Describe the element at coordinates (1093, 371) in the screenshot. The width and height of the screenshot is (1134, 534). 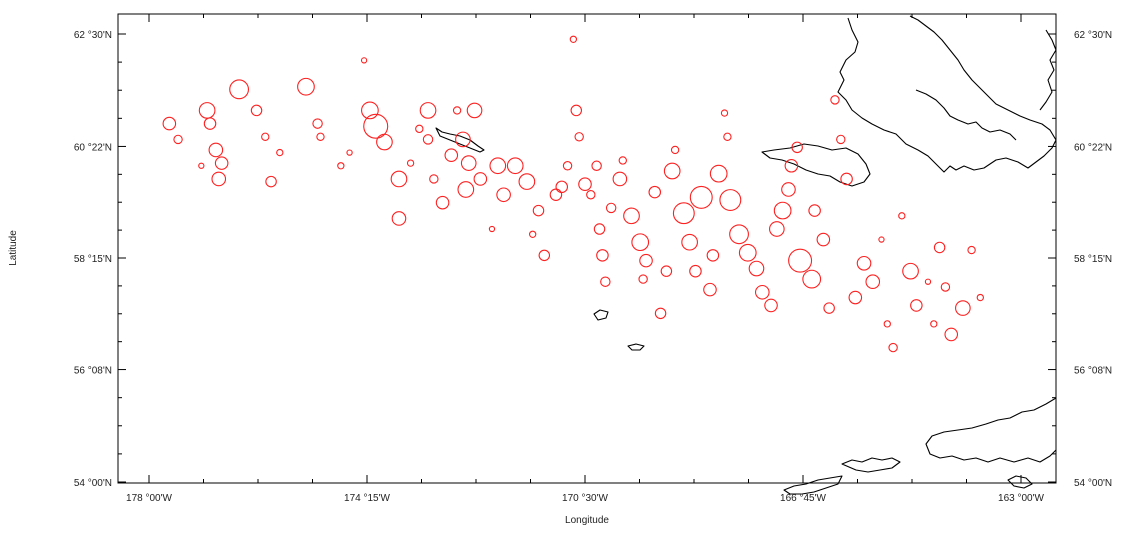
I see `y-tick-label-right: 56 °08'N` at that location.